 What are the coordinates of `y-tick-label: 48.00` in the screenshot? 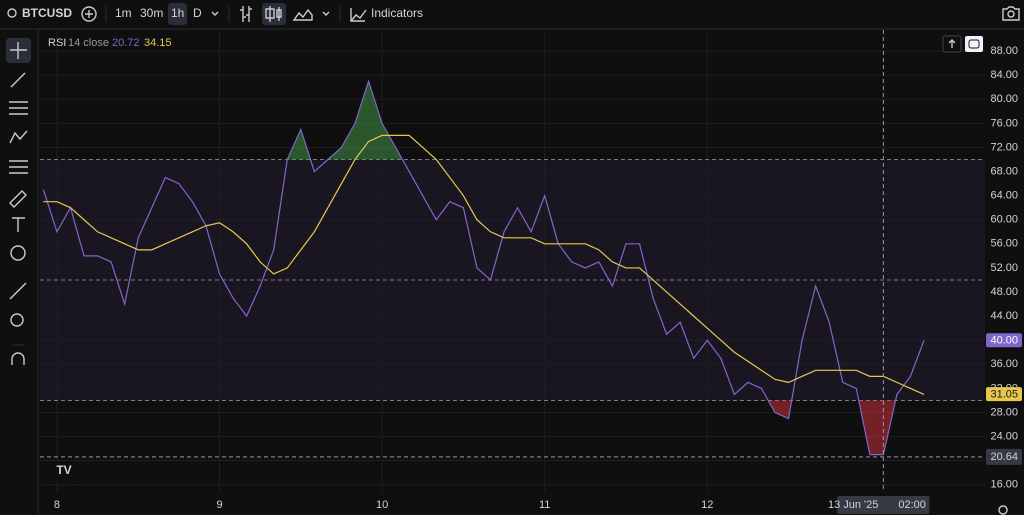 It's located at (1004, 292).